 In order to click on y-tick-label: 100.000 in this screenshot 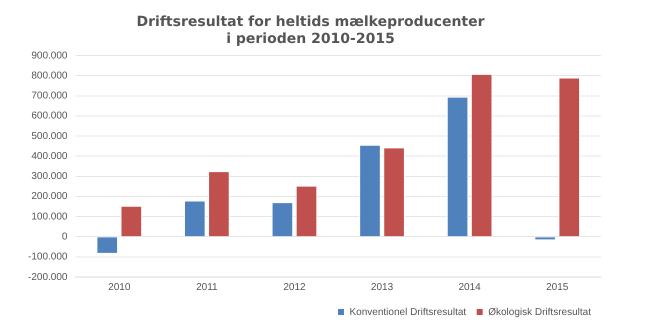, I will do `click(49, 216)`.